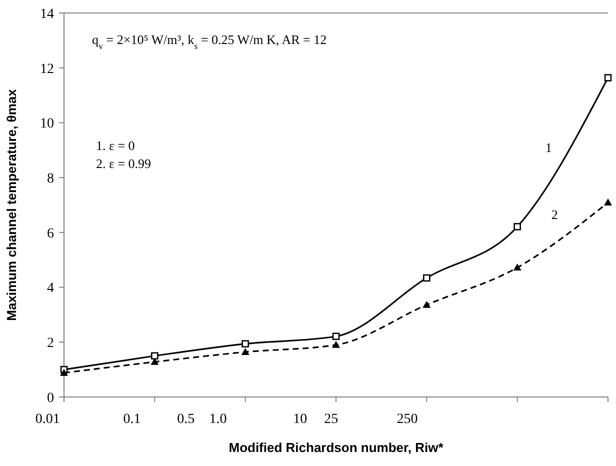 This screenshot has width=616, height=466. What do you see at coordinates (50, 234) in the screenshot?
I see `y-tick-label: 6` at bounding box center [50, 234].